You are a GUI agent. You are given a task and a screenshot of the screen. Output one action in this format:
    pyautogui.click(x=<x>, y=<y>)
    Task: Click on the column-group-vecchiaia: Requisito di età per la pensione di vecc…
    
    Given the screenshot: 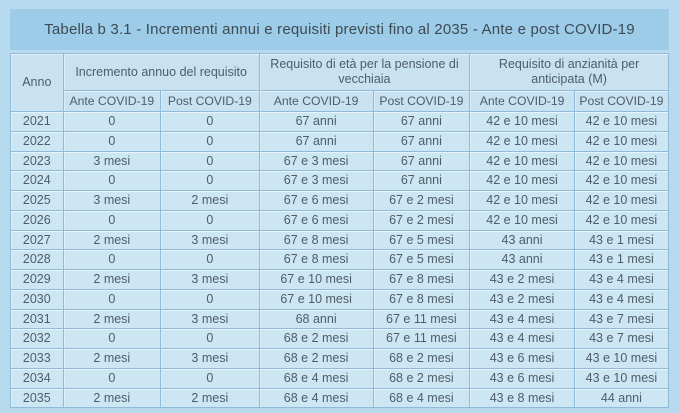 What is the action you would take?
    pyautogui.click(x=364, y=72)
    